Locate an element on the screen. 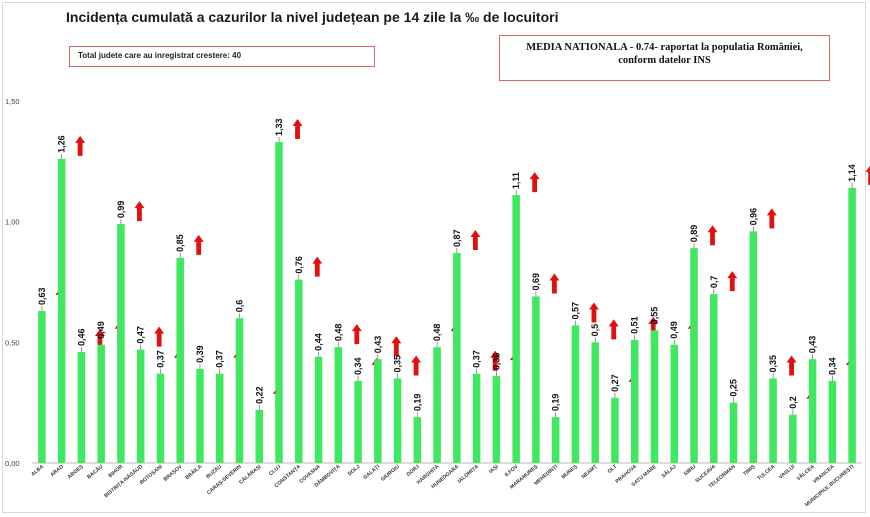 The image size is (870, 517). category-label: NEAMȚ is located at coordinates (590, 471).